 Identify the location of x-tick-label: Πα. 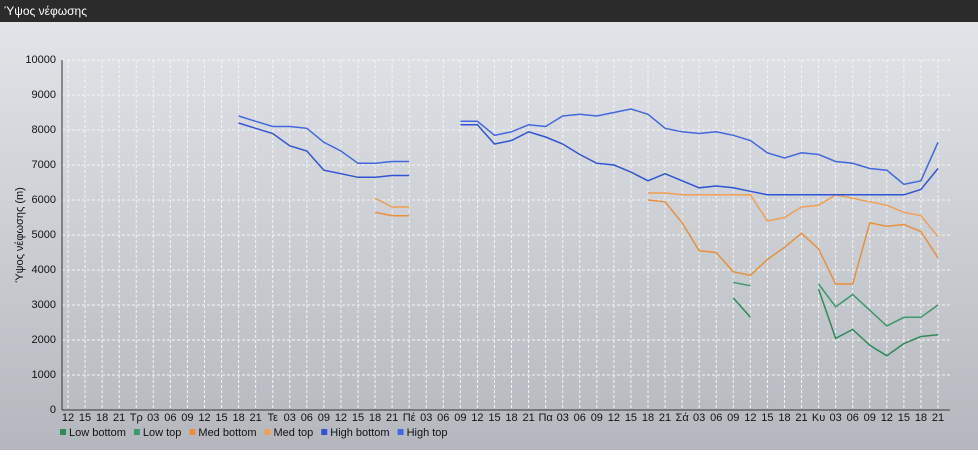
(545, 418).